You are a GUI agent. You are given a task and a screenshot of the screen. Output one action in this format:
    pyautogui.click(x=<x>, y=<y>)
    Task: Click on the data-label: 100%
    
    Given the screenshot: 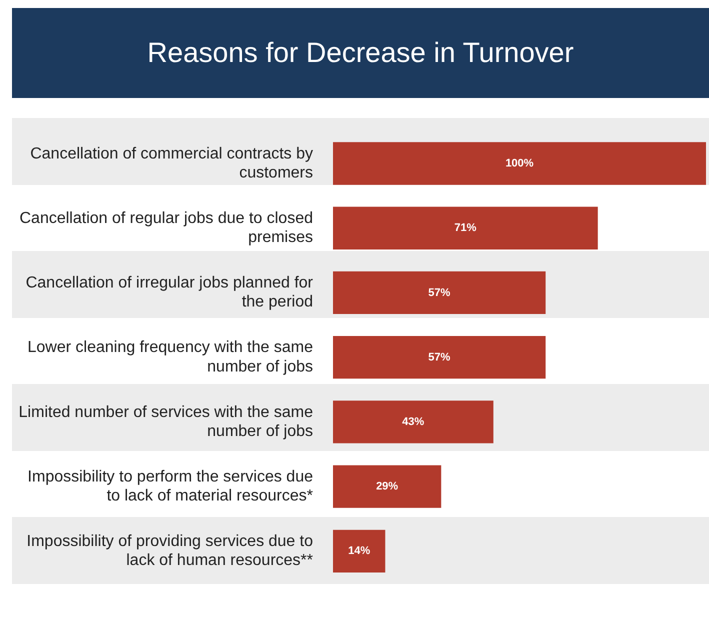 What is the action you would take?
    pyautogui.click(x=519, y=164)
    